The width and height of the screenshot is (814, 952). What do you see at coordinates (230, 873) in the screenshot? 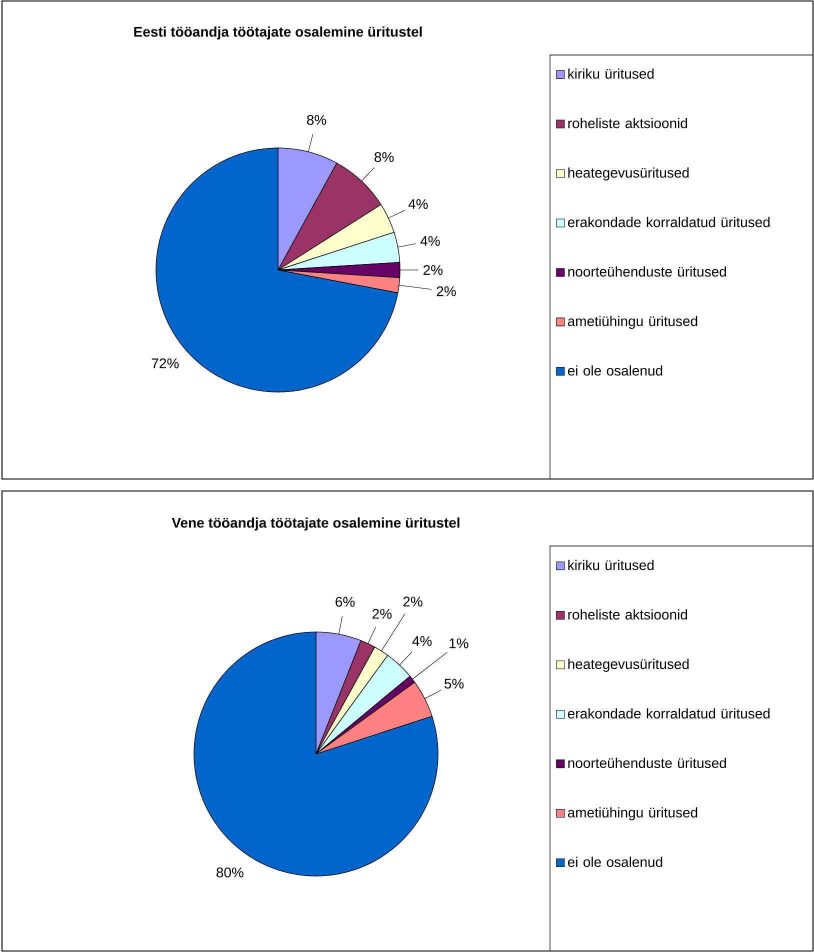
I see `data-label: 80%` at bounding box center [230, 873].